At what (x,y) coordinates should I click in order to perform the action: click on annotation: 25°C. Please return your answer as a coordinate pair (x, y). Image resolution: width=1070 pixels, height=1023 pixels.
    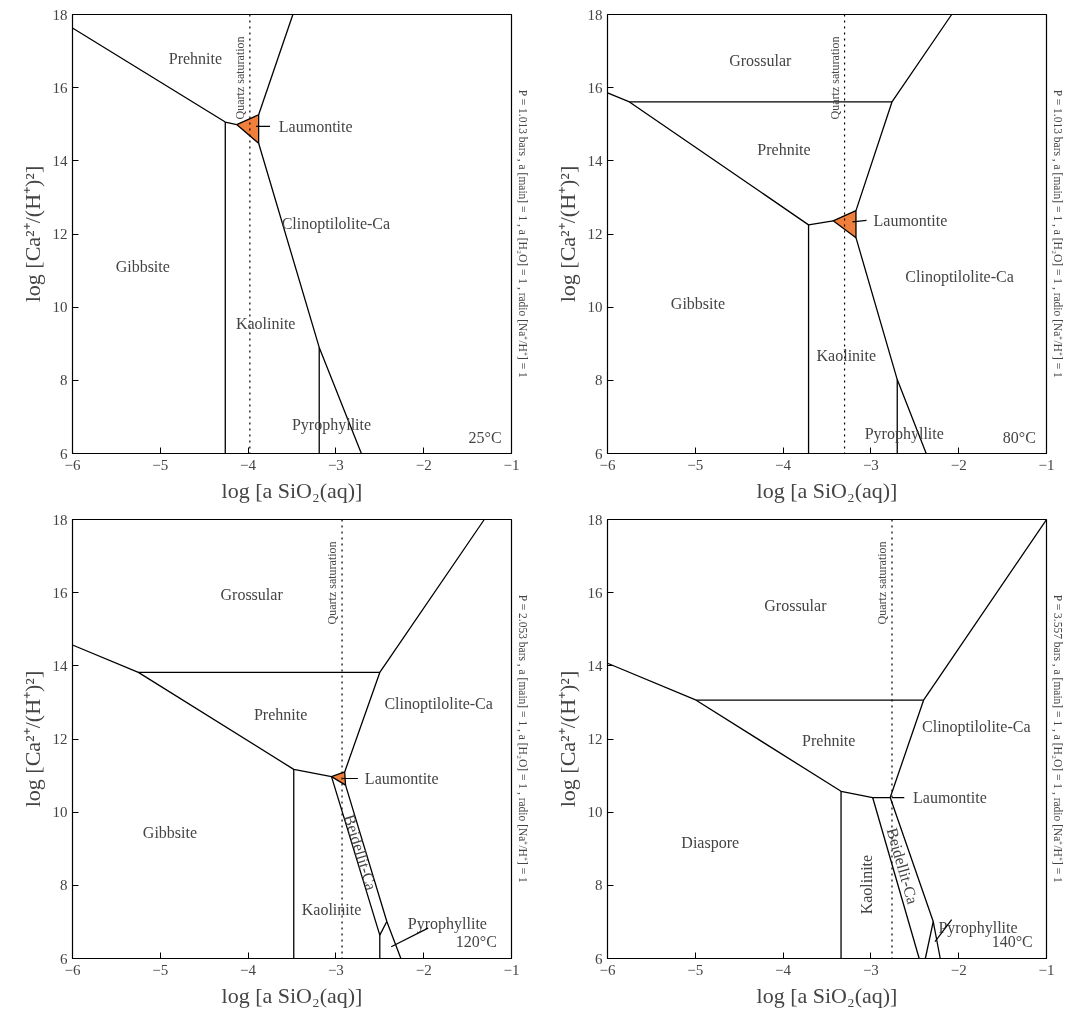
    Looking at the image, I should click on (485, 437).